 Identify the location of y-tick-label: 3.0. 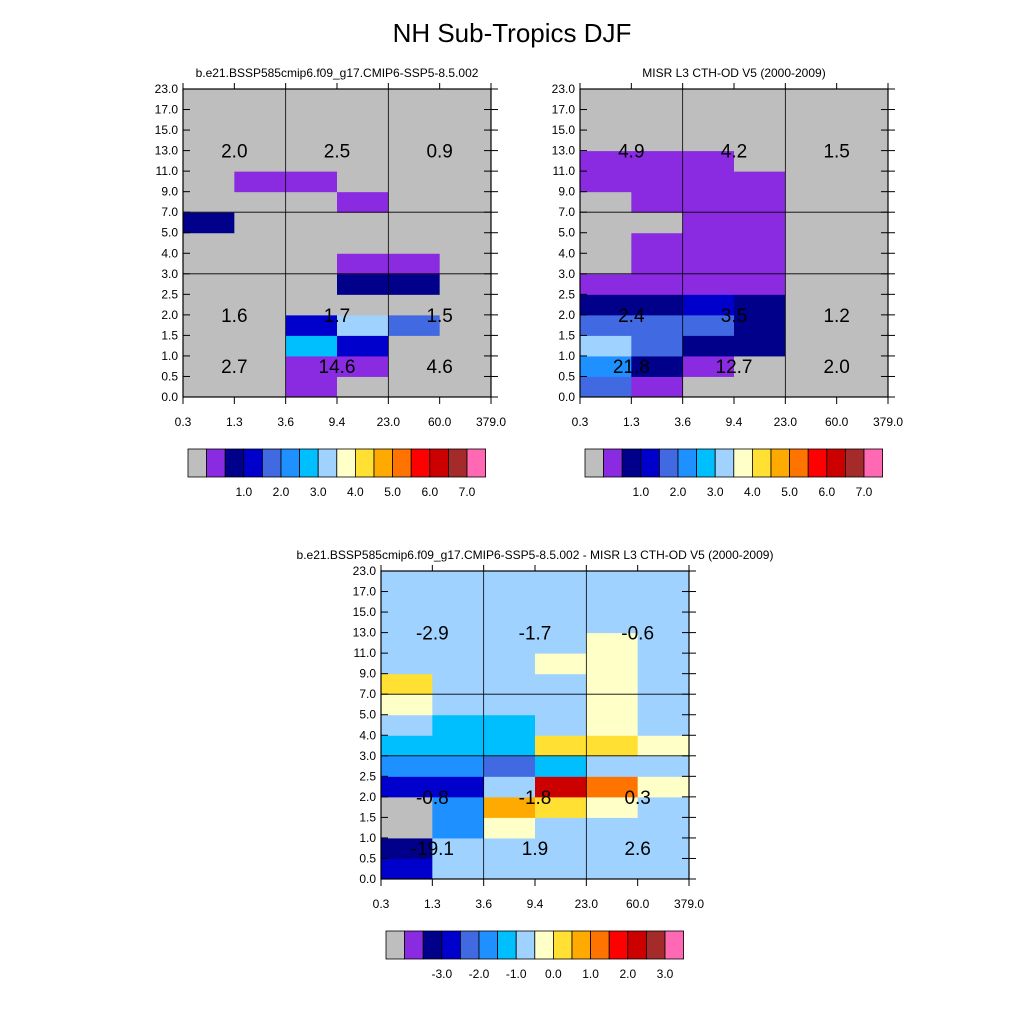
(367, 756).